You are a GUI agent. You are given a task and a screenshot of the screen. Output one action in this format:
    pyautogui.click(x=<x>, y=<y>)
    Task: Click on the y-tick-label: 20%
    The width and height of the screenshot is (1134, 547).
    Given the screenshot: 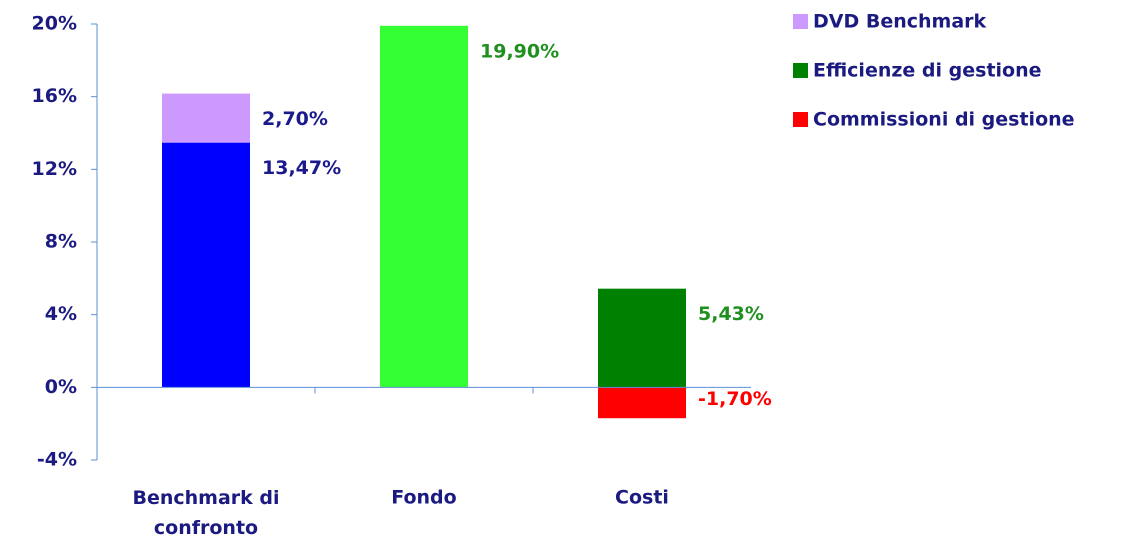 What is the action you would take?
    pyautogui.click(x=54, y=24)
    